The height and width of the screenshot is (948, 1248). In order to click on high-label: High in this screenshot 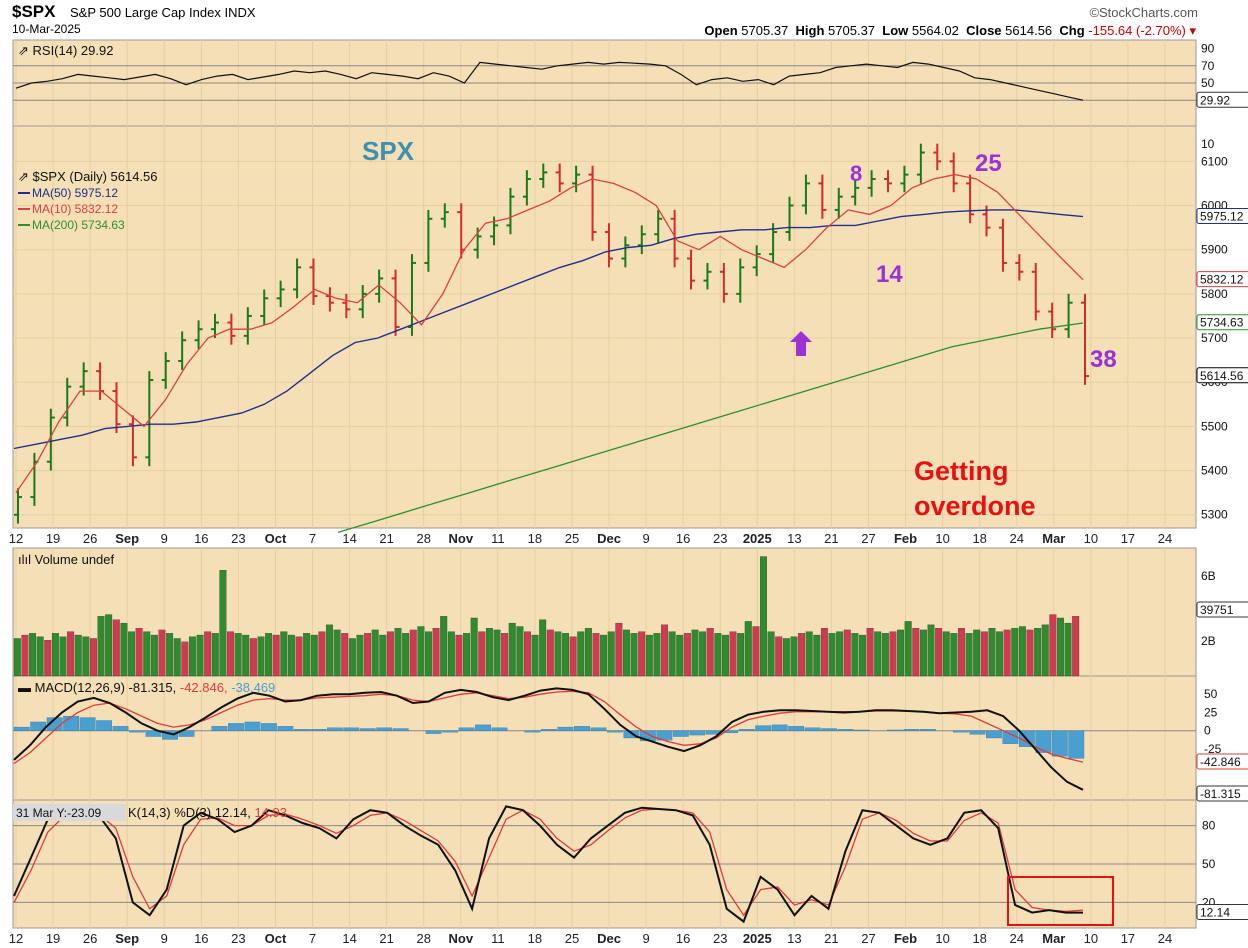, I will do `click(810, 30)`.